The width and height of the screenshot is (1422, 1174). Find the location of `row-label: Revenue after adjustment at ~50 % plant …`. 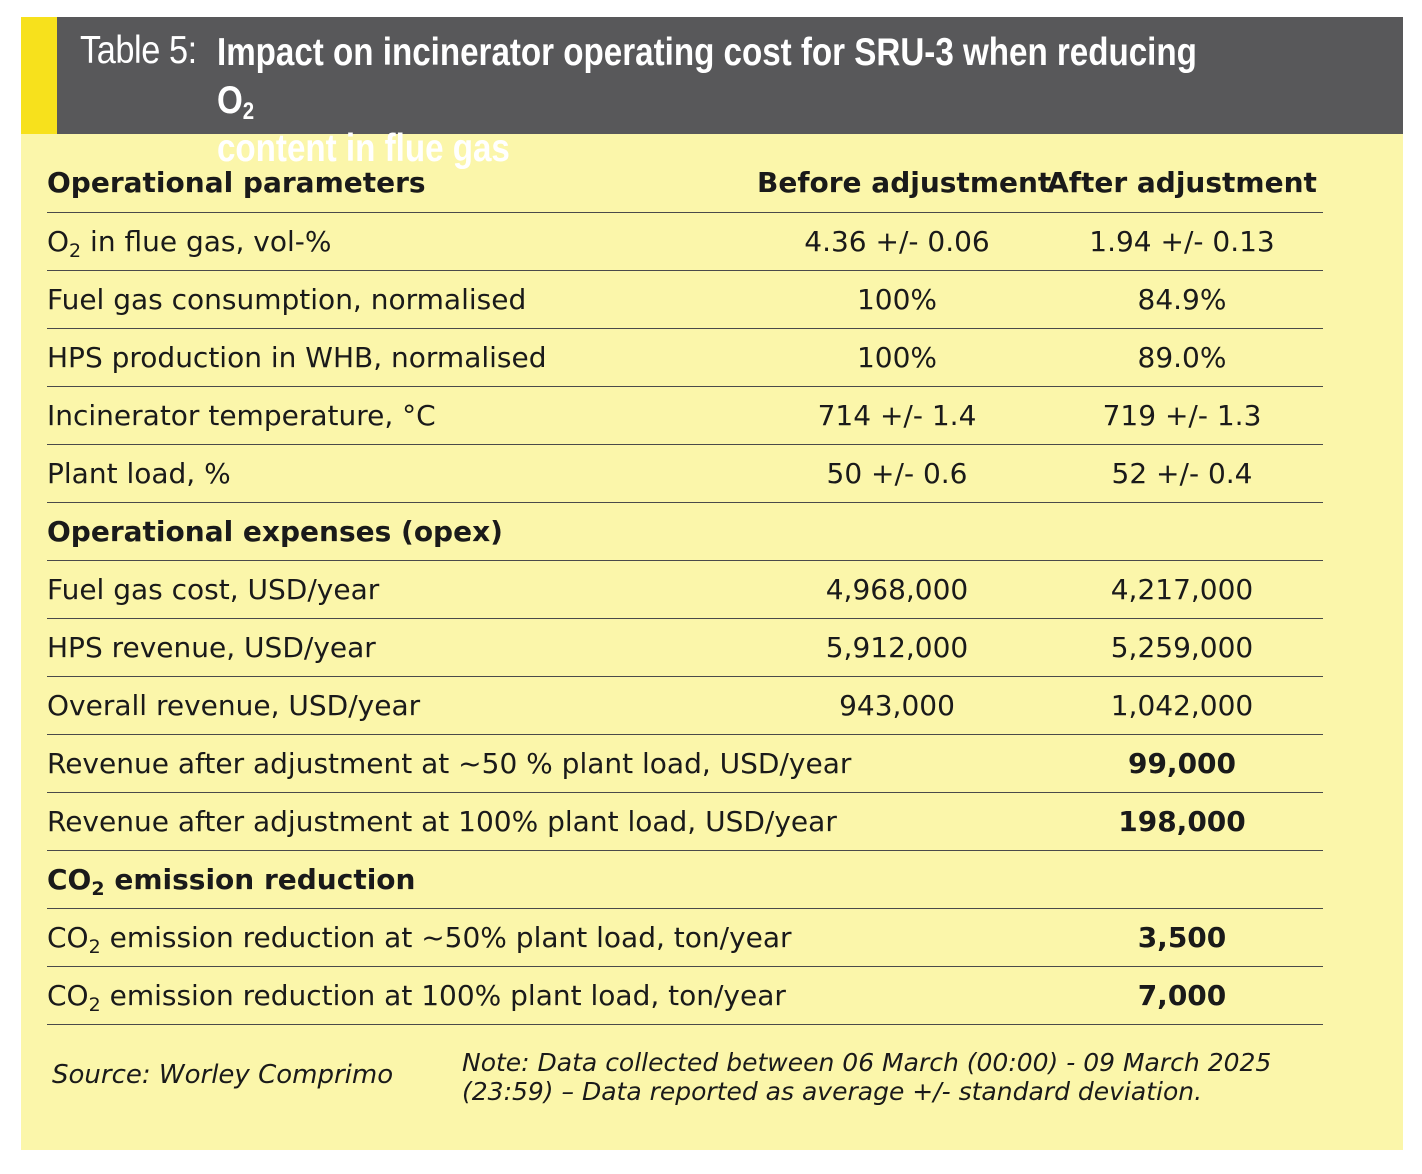

row-label: Revenue after adjustment at ~50 % plant … is located at coordinates (449, 763).